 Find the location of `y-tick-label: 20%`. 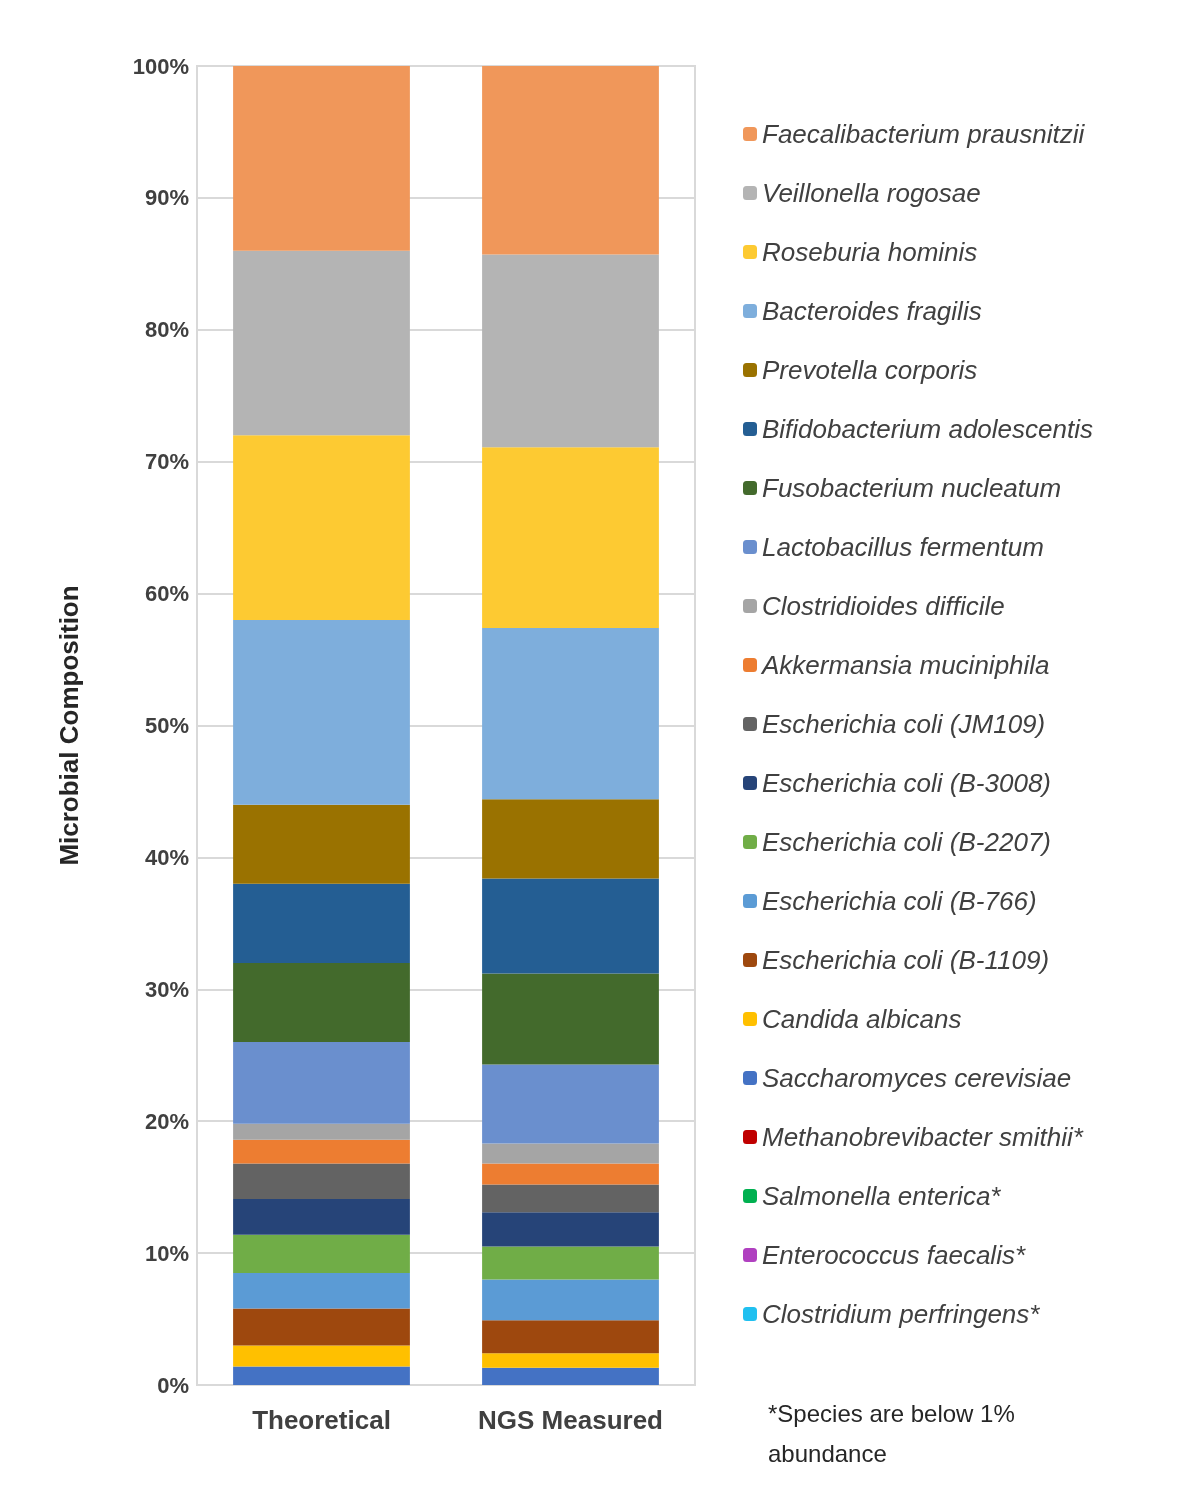

y-tick-label: 20% is located at coordinates (166, 1121).